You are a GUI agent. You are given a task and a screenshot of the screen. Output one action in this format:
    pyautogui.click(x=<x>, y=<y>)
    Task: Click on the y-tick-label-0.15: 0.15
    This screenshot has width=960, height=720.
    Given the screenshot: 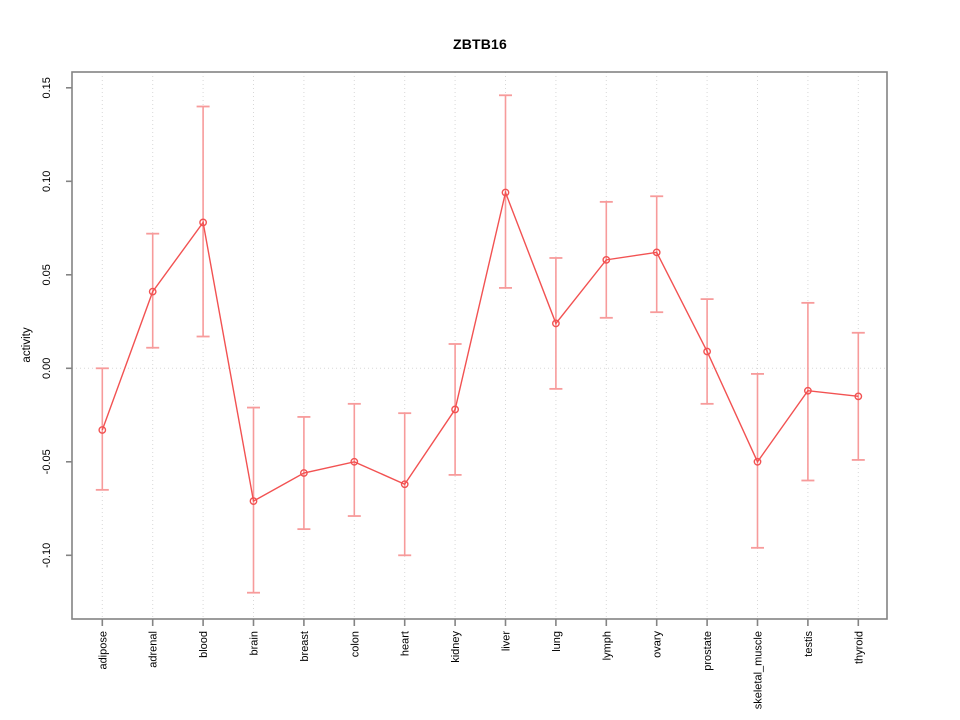 What is the action you would take?
    pyautogui.click(x=47, y=87)
    